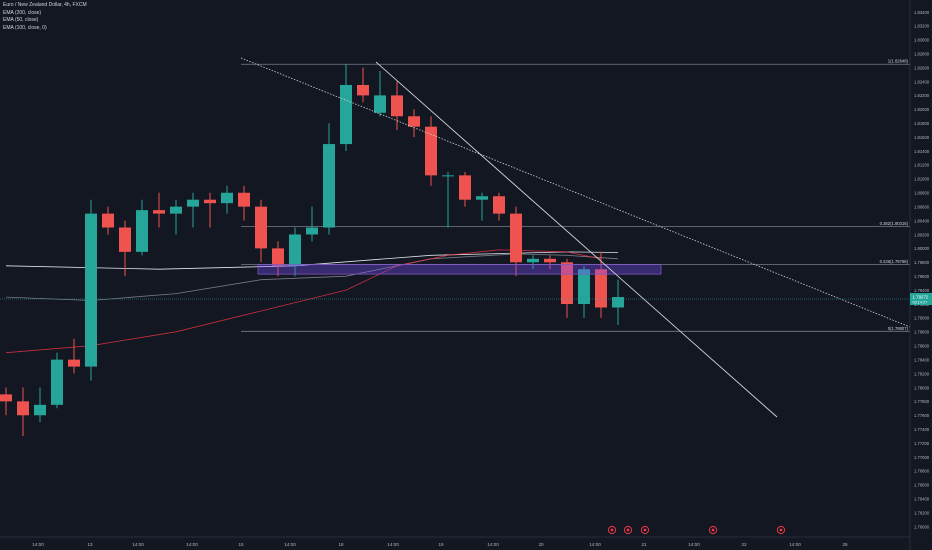  What do you see at coordinates (922, 290) in the screenshot?
I see `y-tick-label: 1.79400` at bounding box center [922, 290].